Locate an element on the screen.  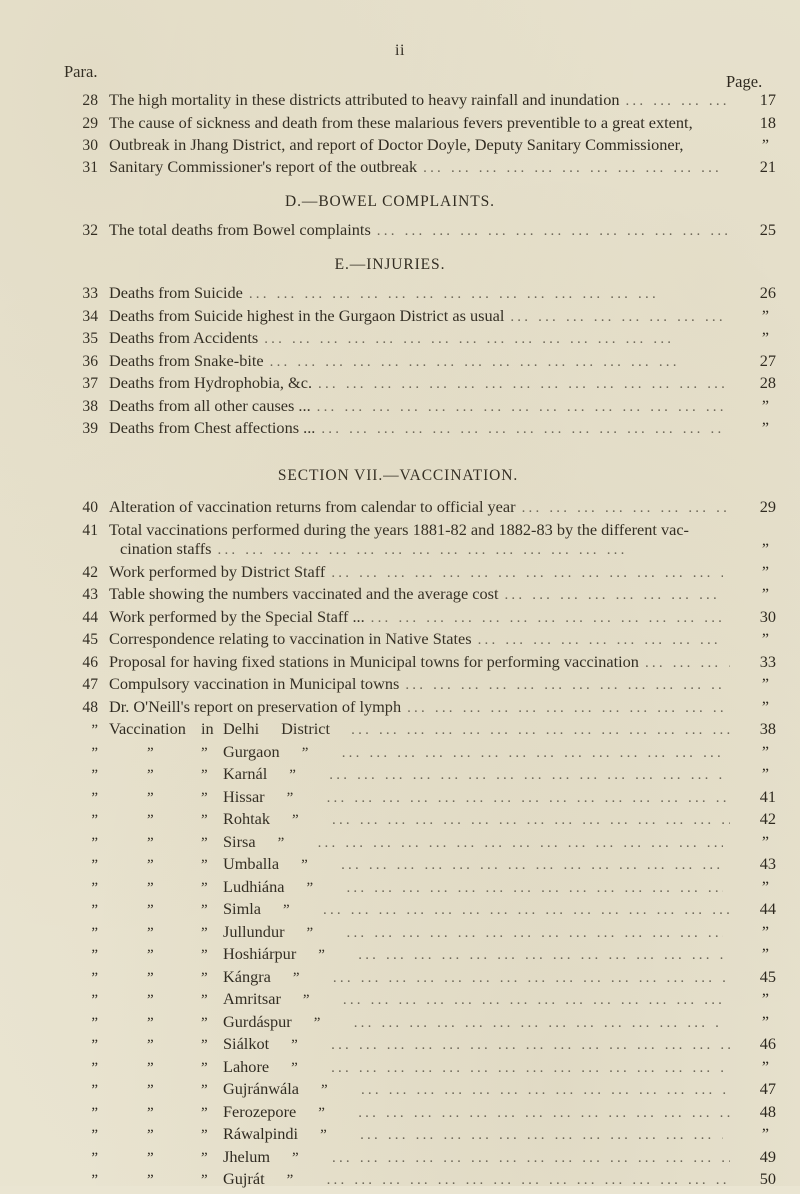
toc-entry-number: 37 is located at coordinates (90, 384).